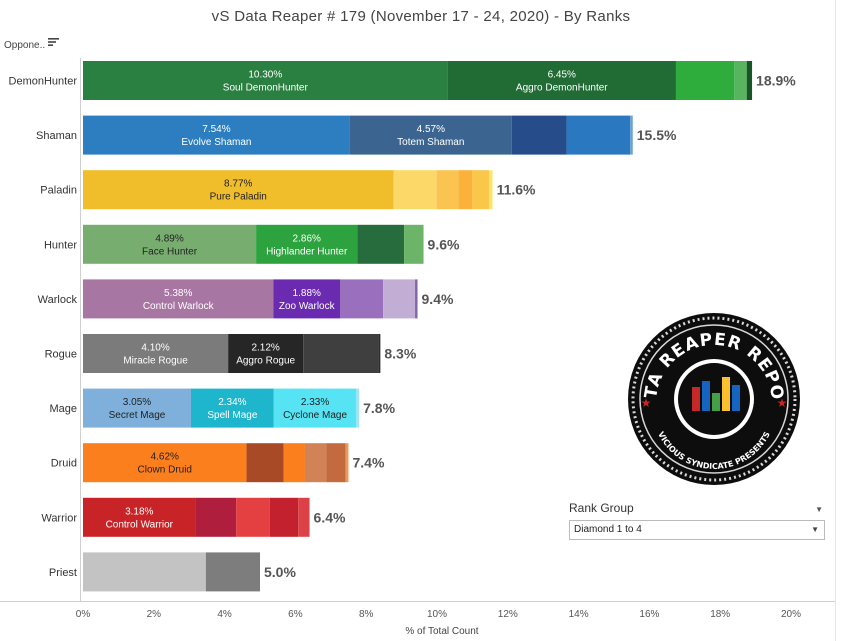  What do you see at coordinates (366, 614) in the screenshot?
I see `x-tick-label: 8%` at bounding box center [366, 614].